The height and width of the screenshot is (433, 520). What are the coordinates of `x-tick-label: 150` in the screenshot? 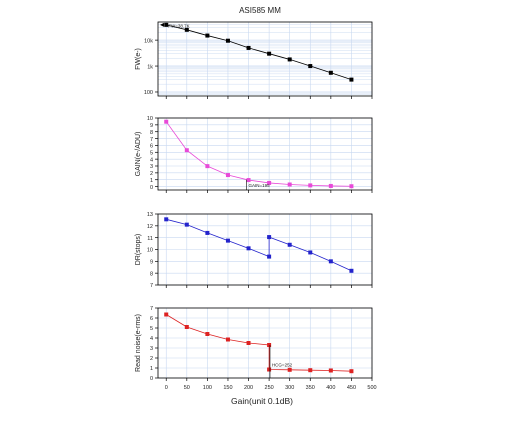 It's located at (227, 388).